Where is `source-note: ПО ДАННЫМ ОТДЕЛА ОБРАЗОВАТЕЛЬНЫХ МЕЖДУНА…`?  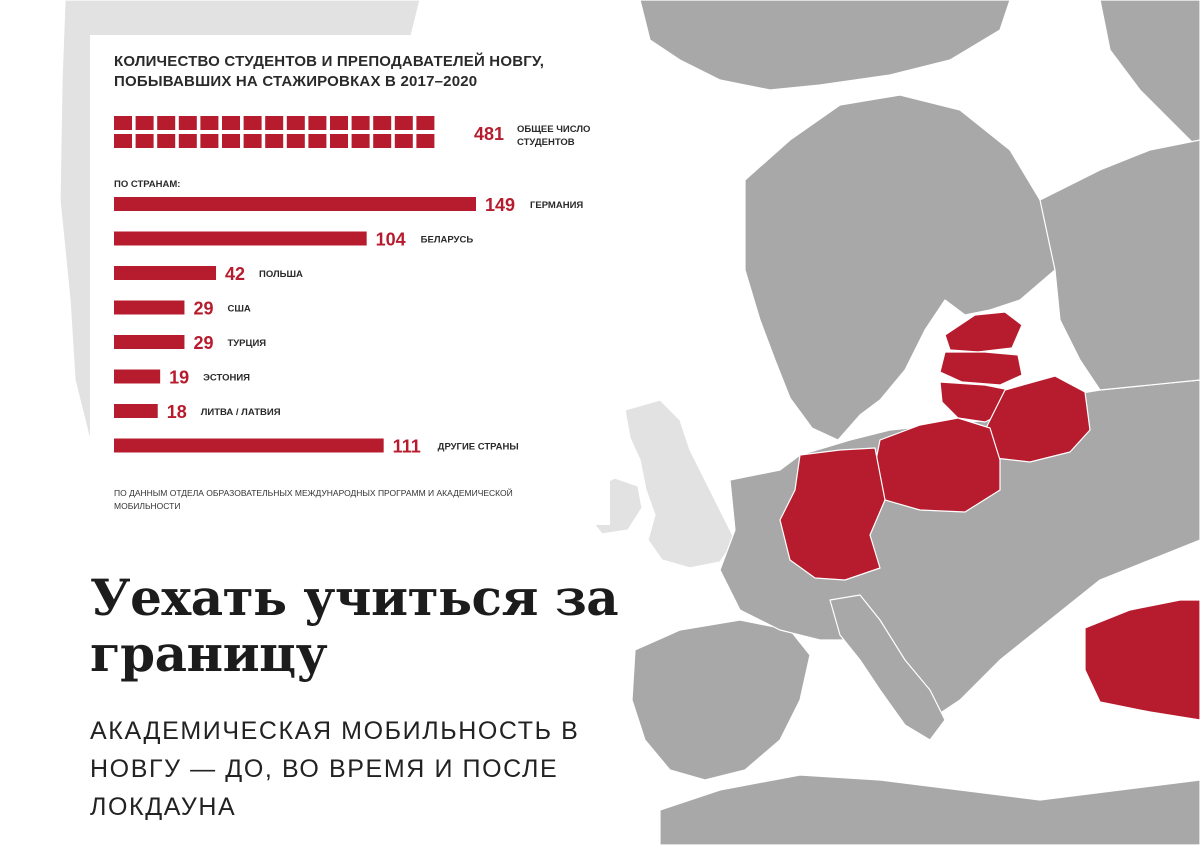
source-note: ПО ДАННЫМ ОТДЕЛА ОБРАЗОВАТЕЛЬНЫХ МЕЖДУНА… is located at coordinates (313, 499).